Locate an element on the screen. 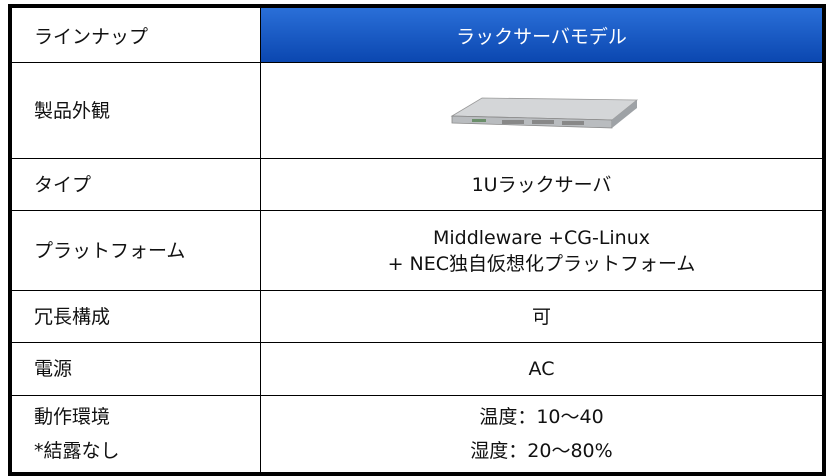 Image resolution: width=833 pixels, height=476 pixels. label: 動作環境 is located at coordinates (72, 416).